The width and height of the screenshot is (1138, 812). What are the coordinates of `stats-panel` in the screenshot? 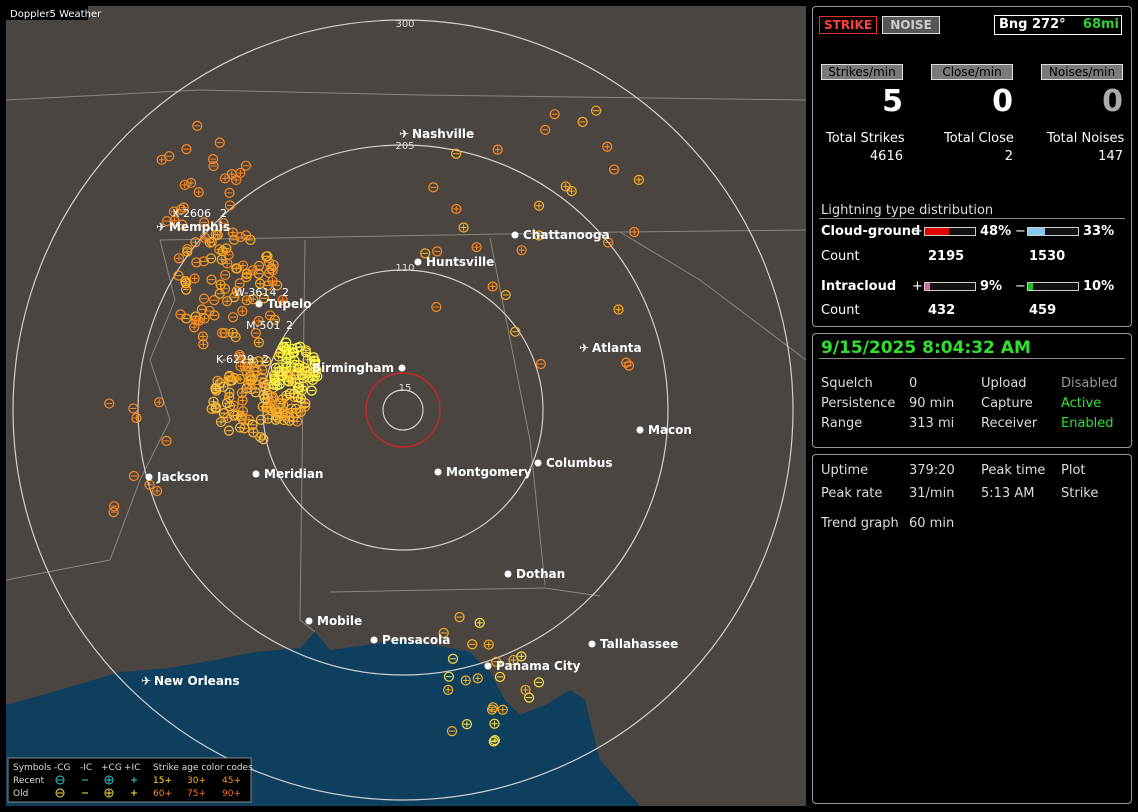 It's located at (972, 629).